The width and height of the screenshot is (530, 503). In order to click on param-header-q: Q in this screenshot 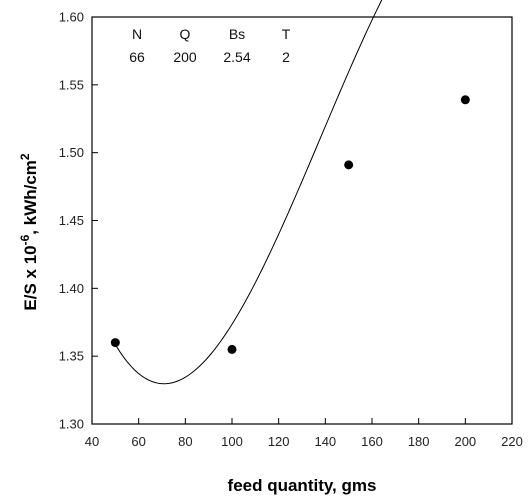, I will do `click(185, 34)`.